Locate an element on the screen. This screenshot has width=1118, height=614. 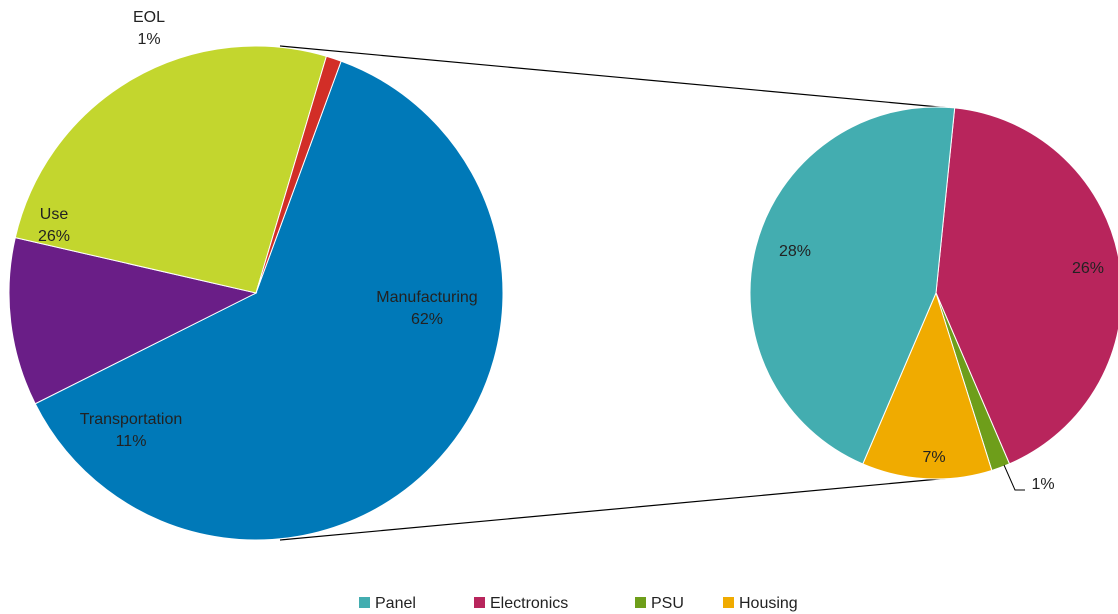
main-label-eol: EOL 1% is located at coordinates (149, 28).